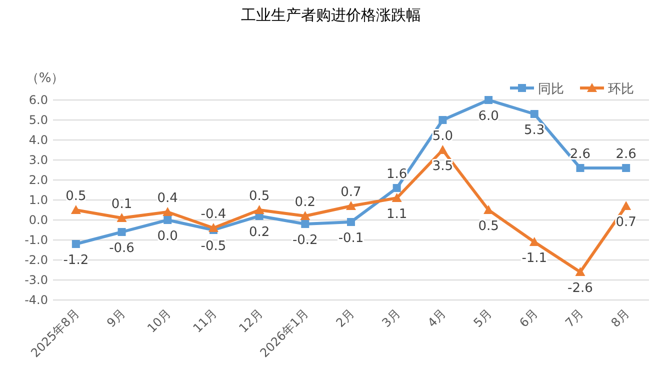 The width and height of the screenshot is (662, 383). What do you see at coordinates (36, 300) in the screenshot?
I see `y-tick-label: -4.0` at bounding box center [36, 300].